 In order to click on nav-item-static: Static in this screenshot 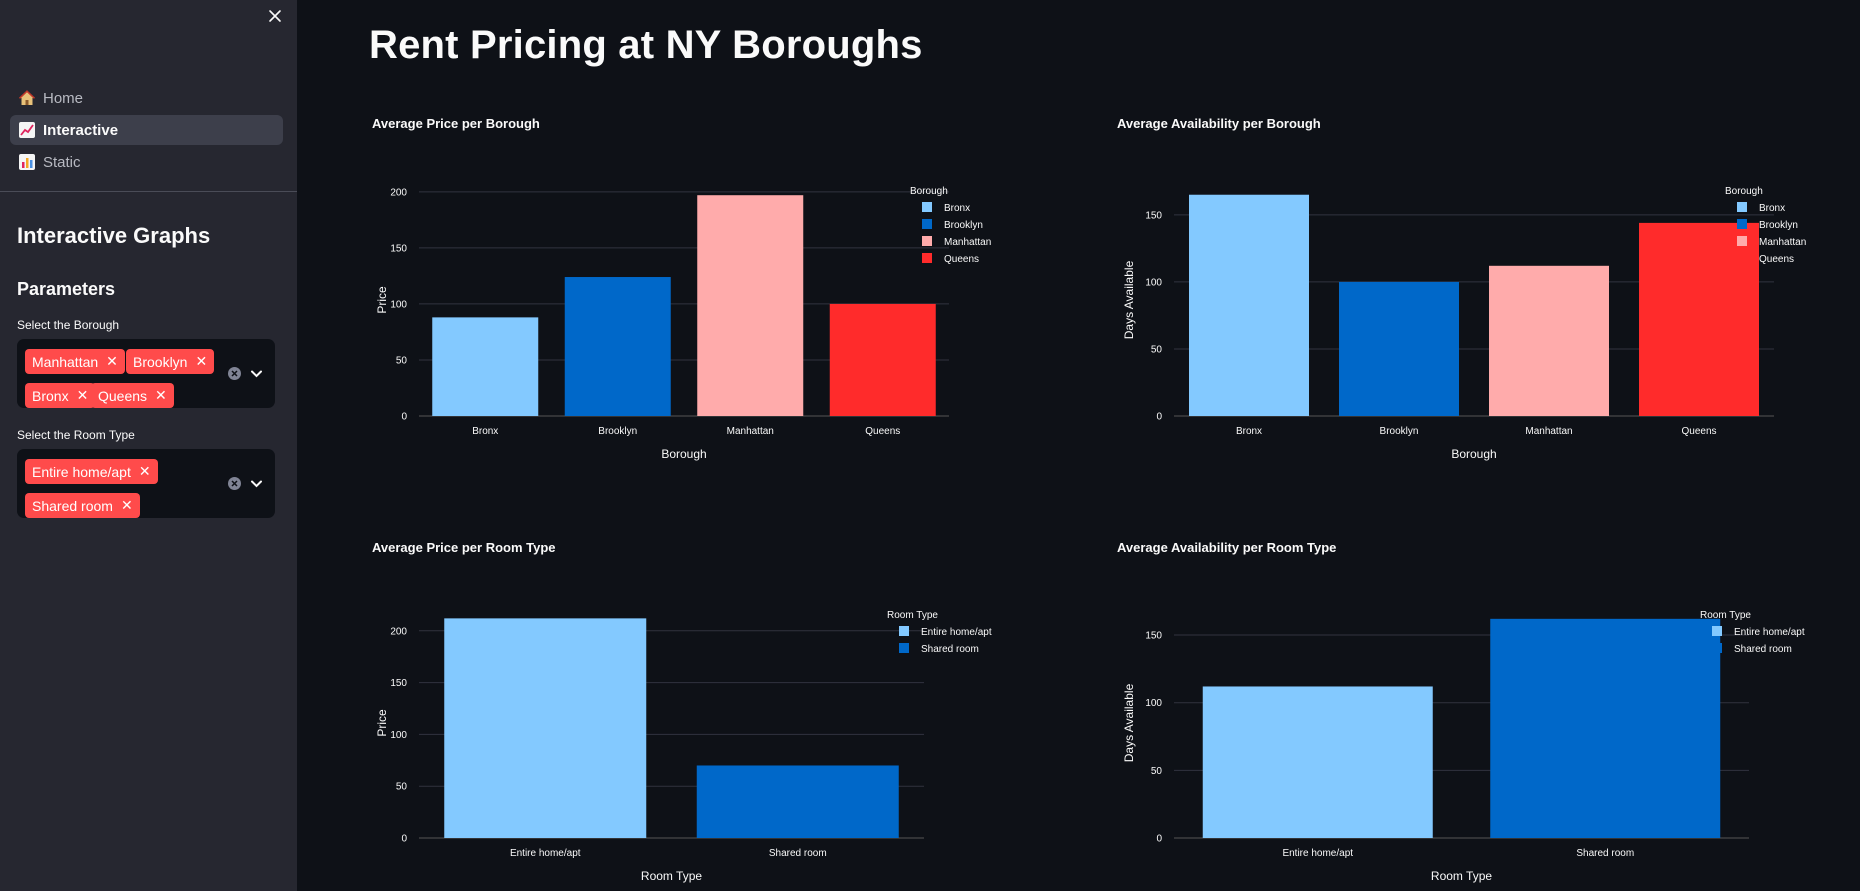, I will do `click(146, 162)`.